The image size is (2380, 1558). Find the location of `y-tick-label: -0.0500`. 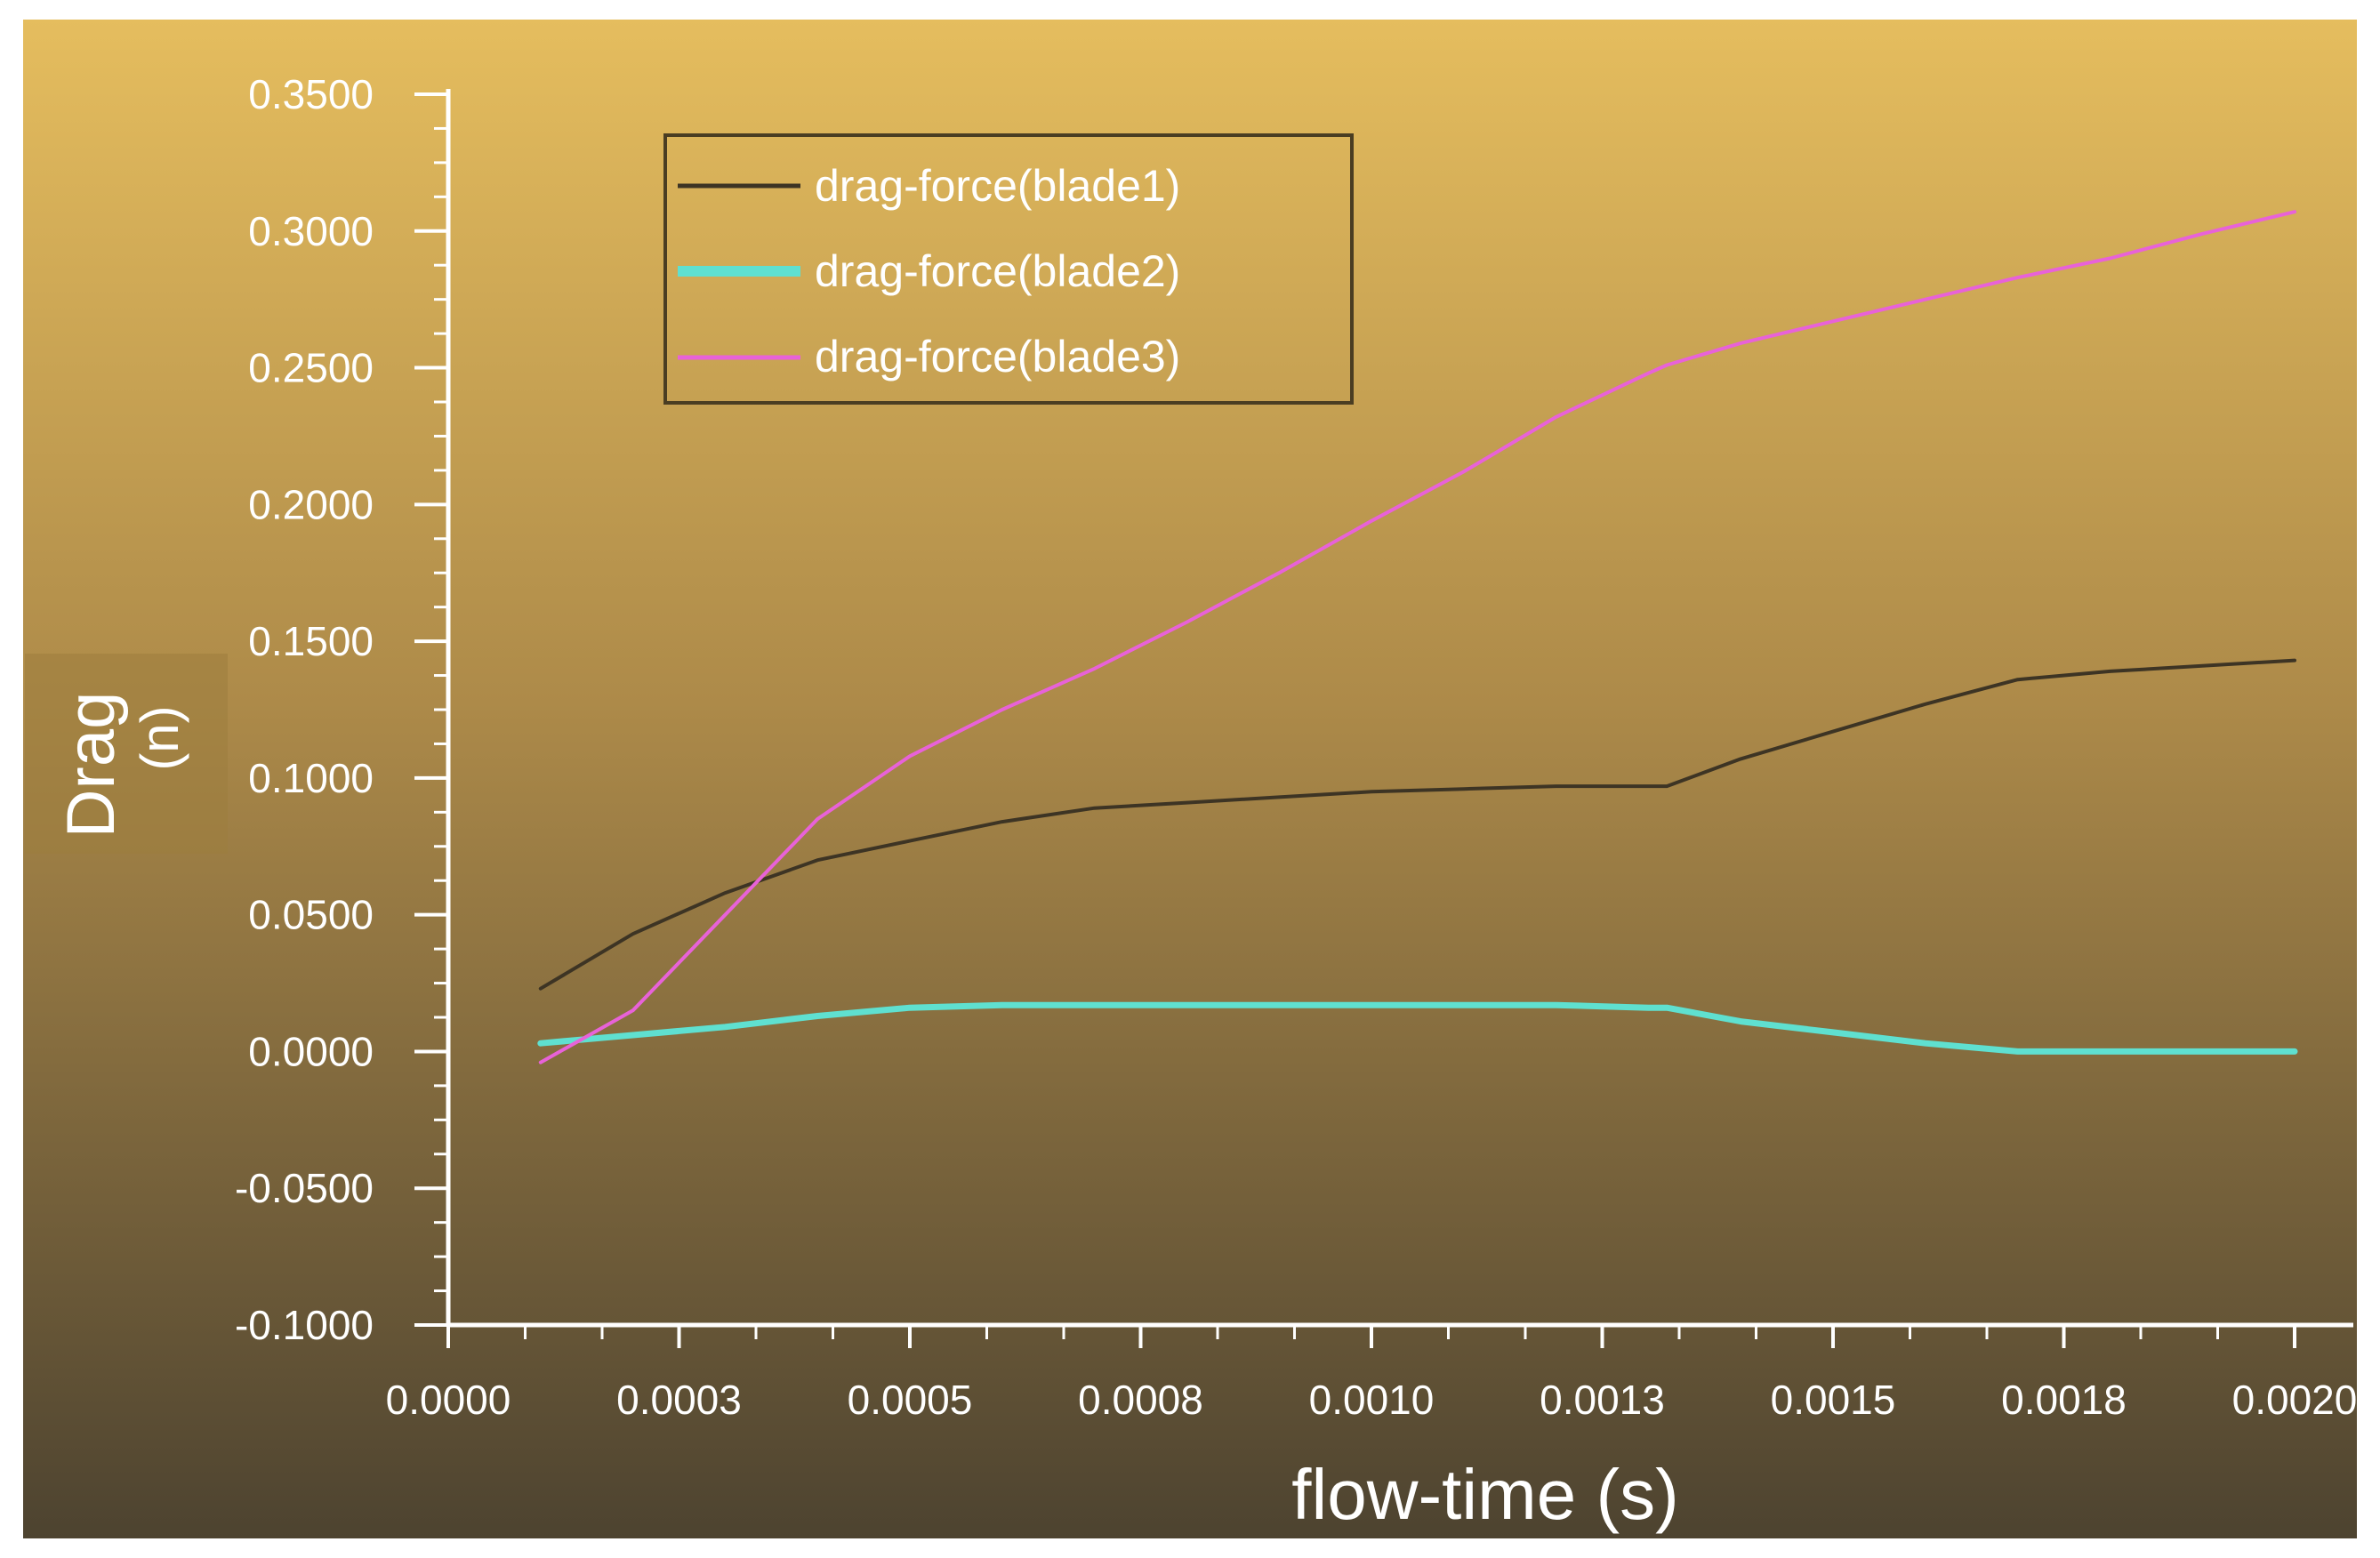

y-tick-label: -0.0500 is located at coordinates (304, 1188).